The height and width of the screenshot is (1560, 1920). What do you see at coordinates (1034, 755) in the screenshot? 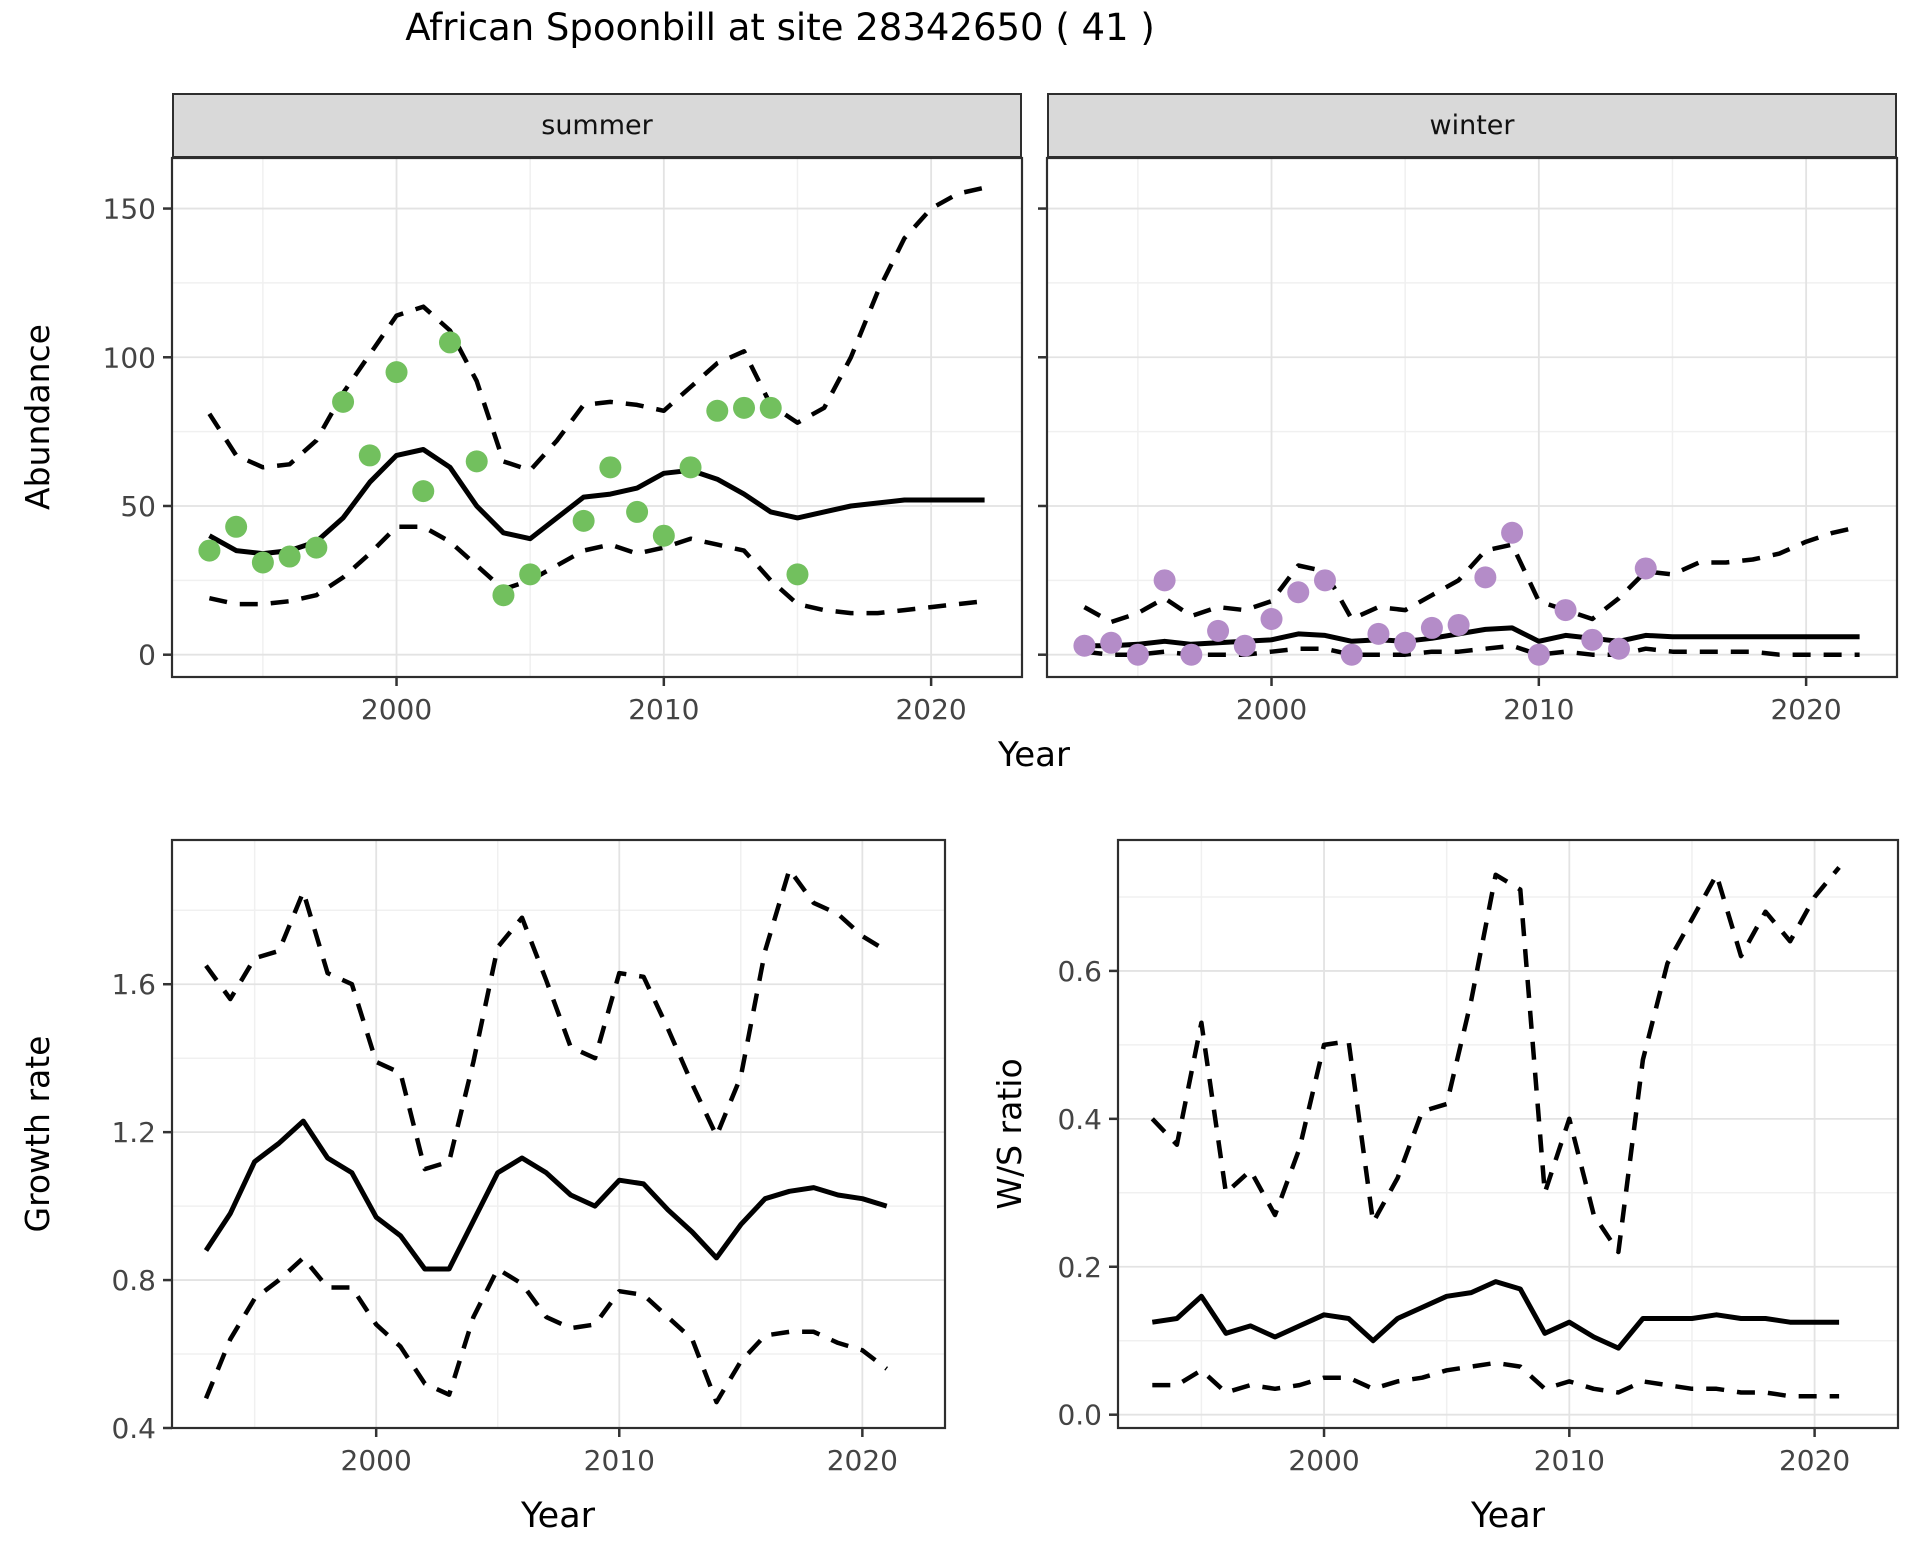
I see `x-axis-title-top: Year` at bounding box center [1034, 755].